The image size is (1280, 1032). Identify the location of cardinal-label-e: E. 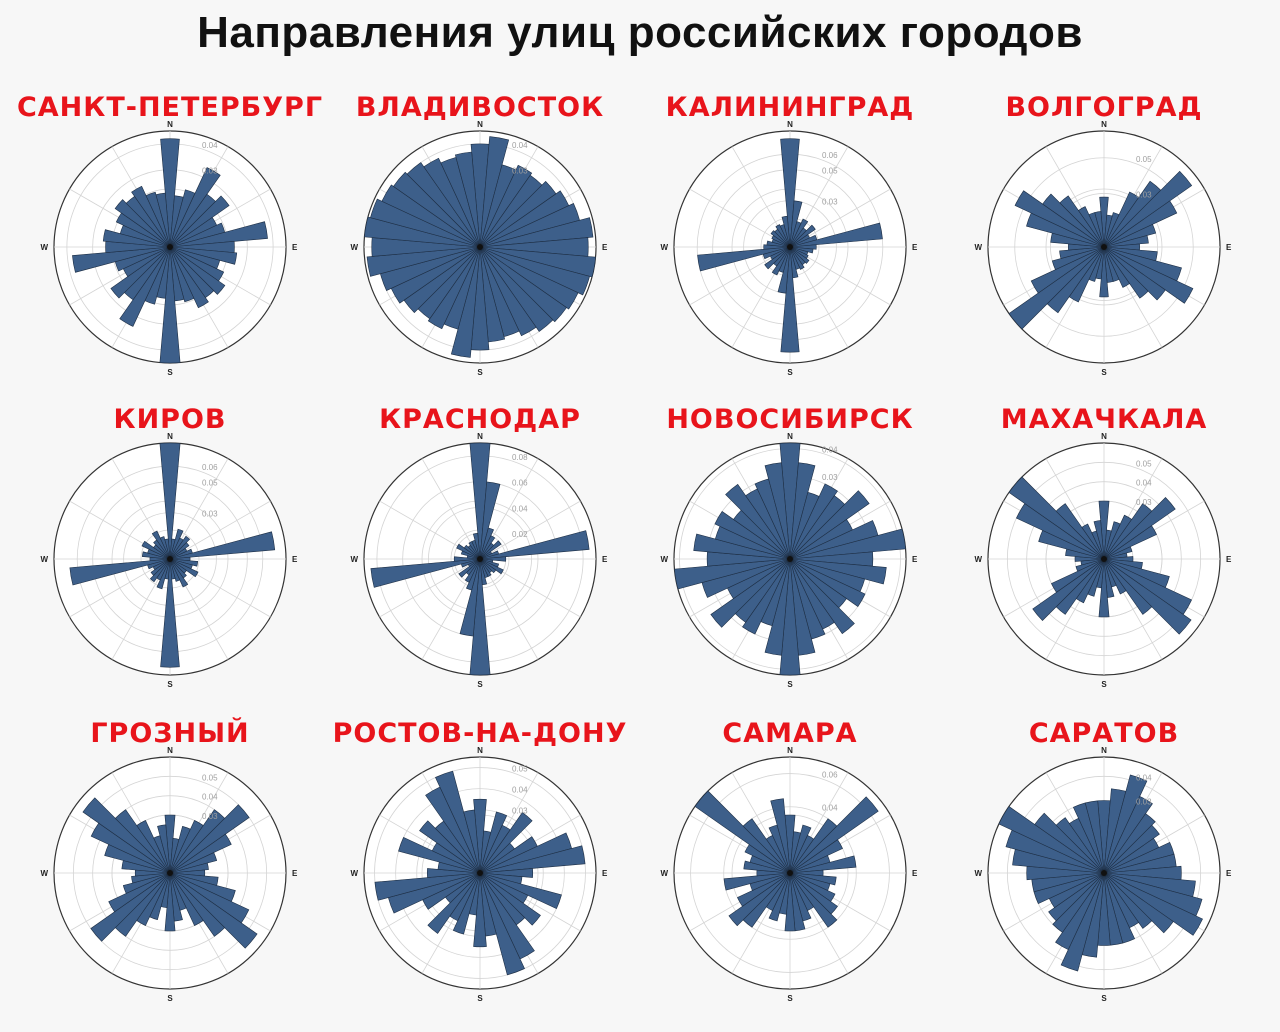
(1229, 559).